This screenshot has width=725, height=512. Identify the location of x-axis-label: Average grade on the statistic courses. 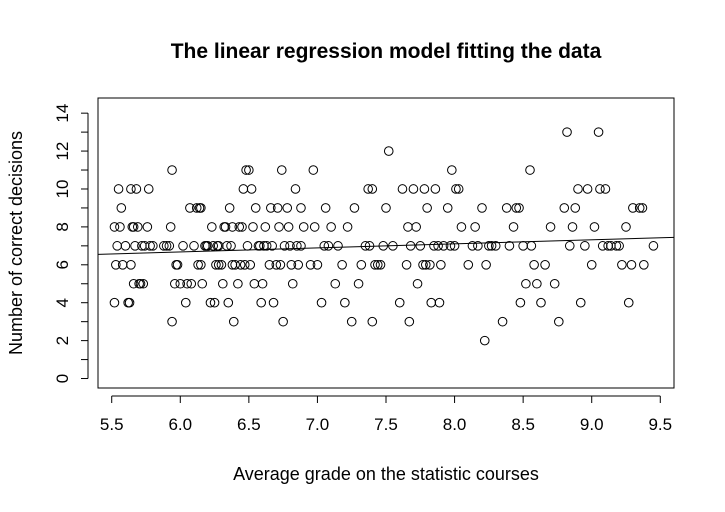
(386, 474).